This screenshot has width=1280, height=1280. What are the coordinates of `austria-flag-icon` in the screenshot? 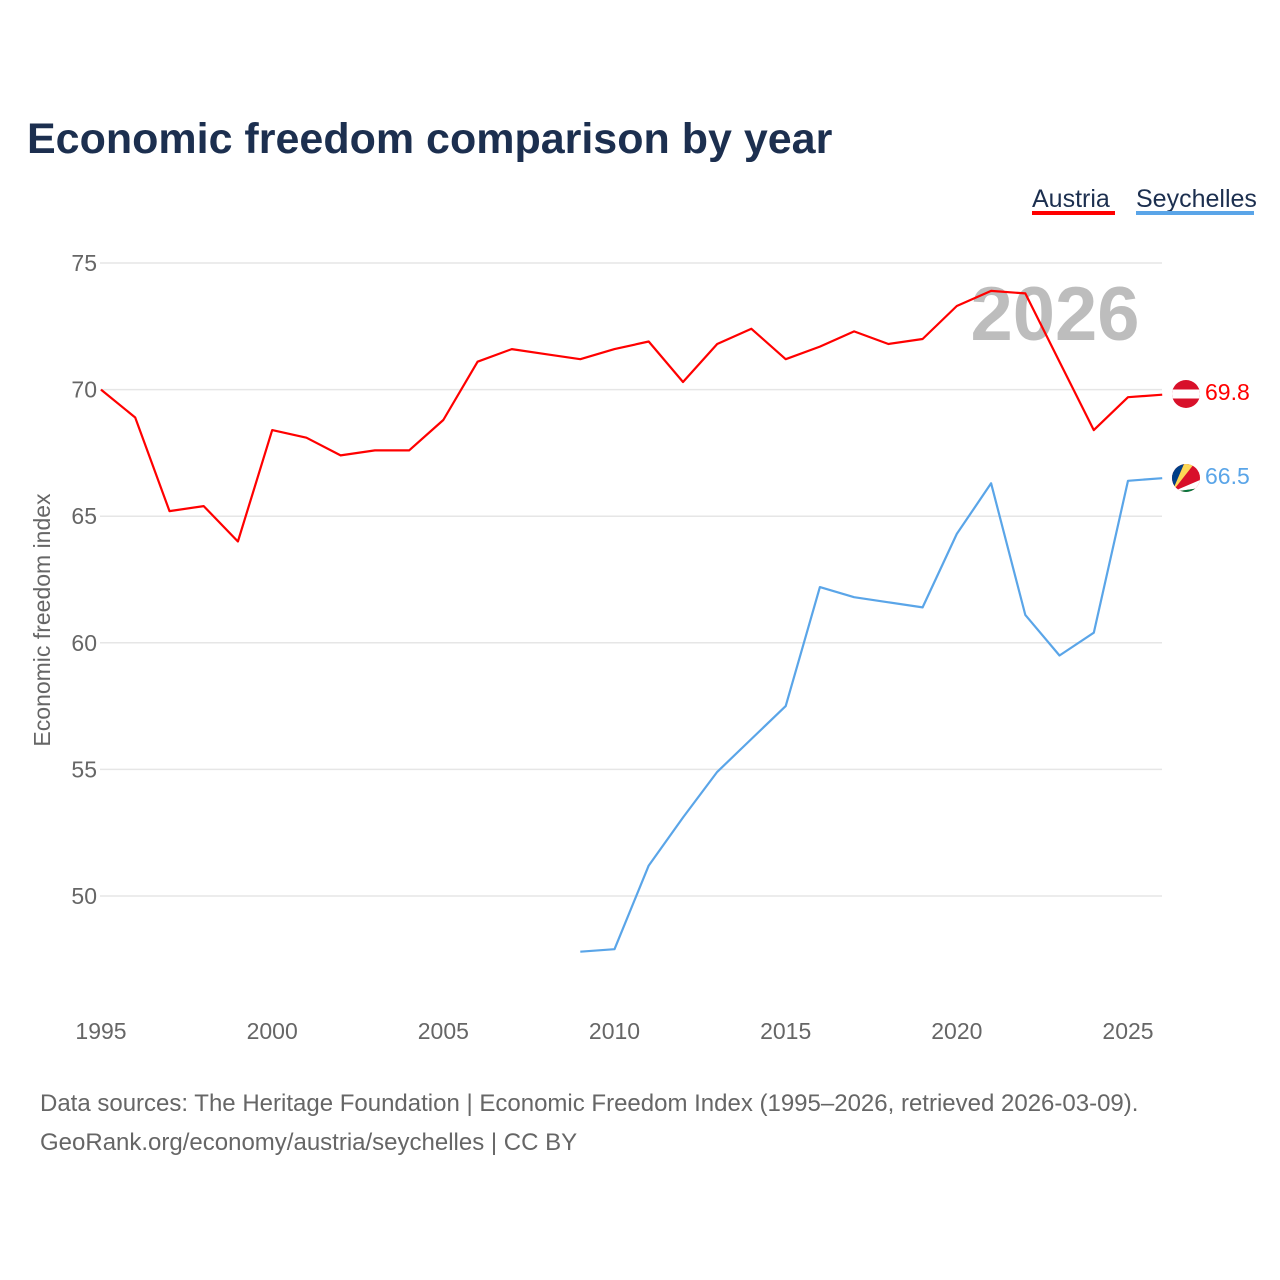 It's located at (1186, 394).